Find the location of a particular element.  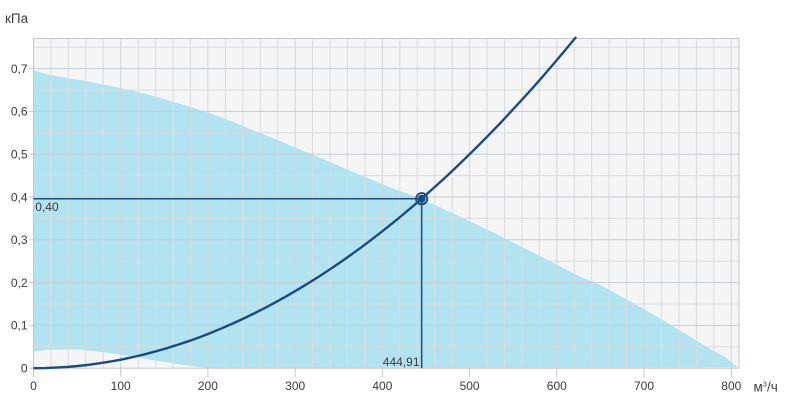

svg-text: 0,1 is located at coordinates (19, 326).